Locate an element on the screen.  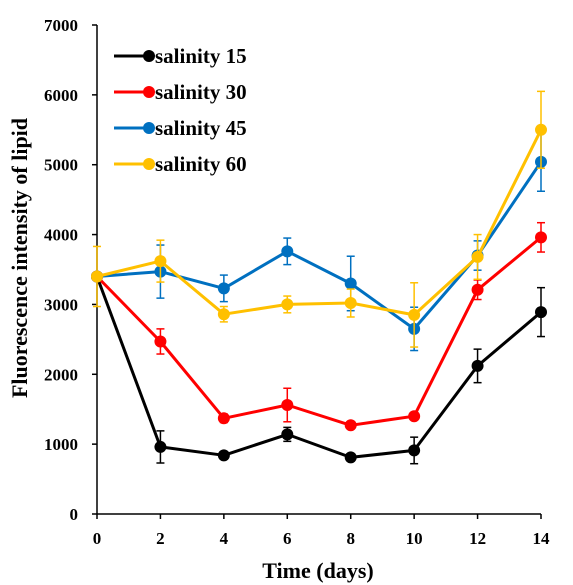
x-tick-label: 4 is located at coordinates (224, 538).